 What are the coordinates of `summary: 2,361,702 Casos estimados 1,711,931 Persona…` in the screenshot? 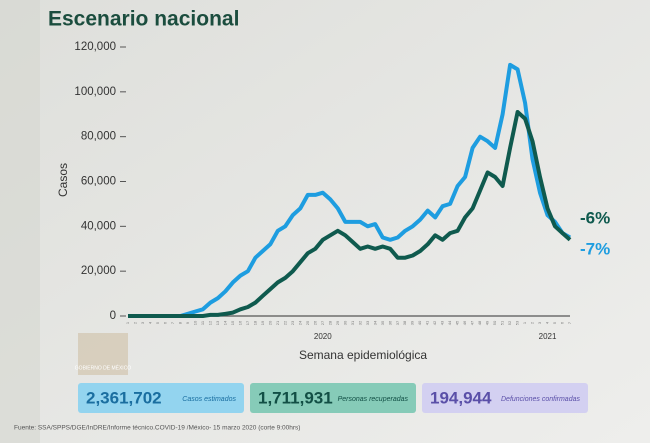 It's located at (333, 398).